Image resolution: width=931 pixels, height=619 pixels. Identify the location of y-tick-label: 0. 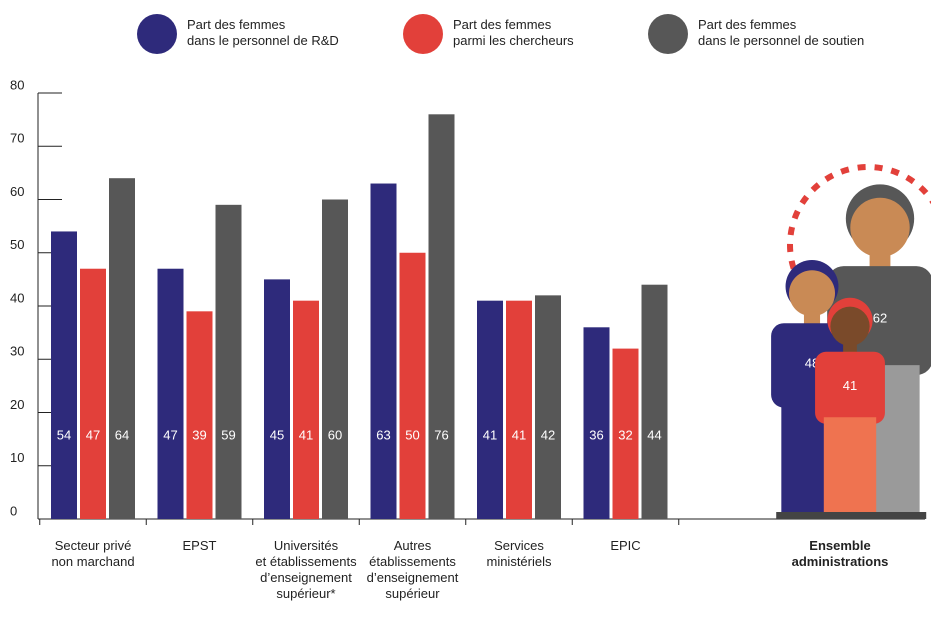
(13, 510).